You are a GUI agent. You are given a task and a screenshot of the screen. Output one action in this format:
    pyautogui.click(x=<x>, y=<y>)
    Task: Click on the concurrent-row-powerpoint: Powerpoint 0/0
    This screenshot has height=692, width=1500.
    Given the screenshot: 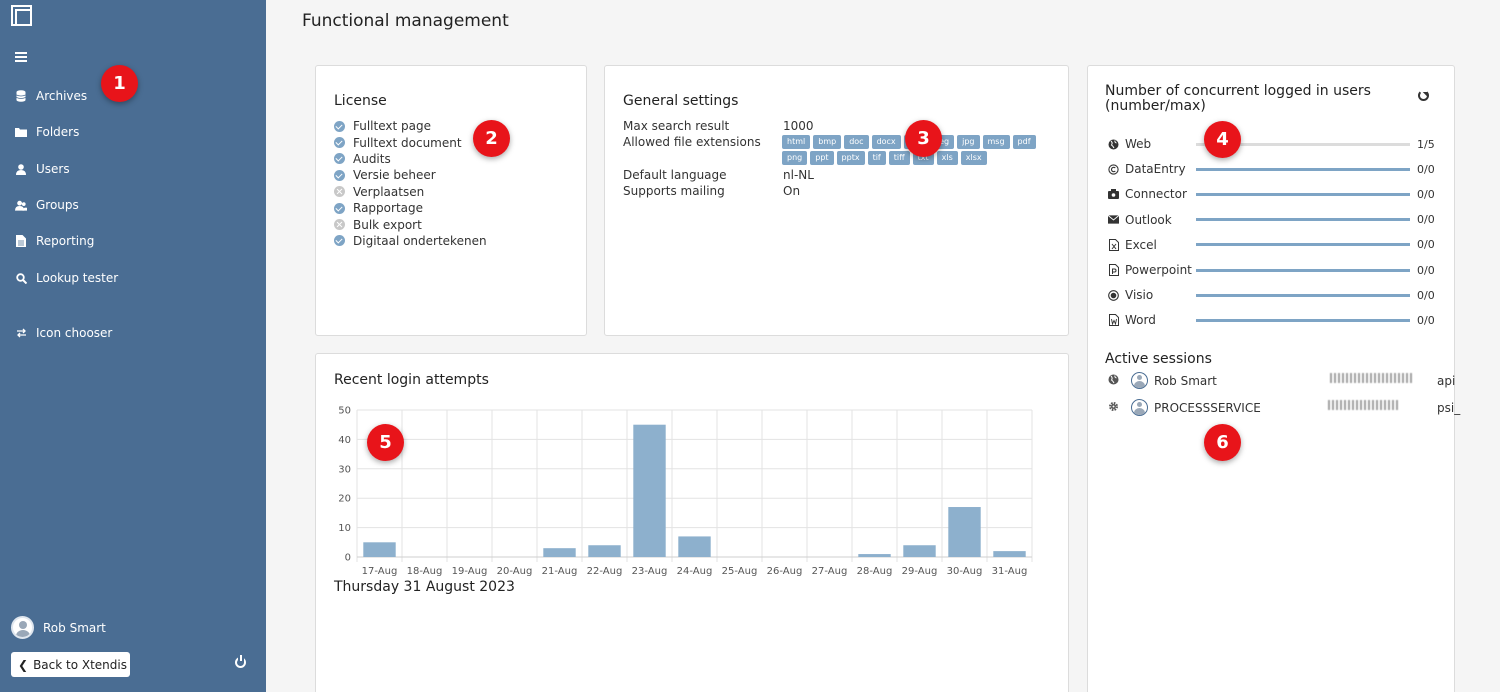 What is the action you would take?
    pyautogui.click(x=1273, y=270)
    